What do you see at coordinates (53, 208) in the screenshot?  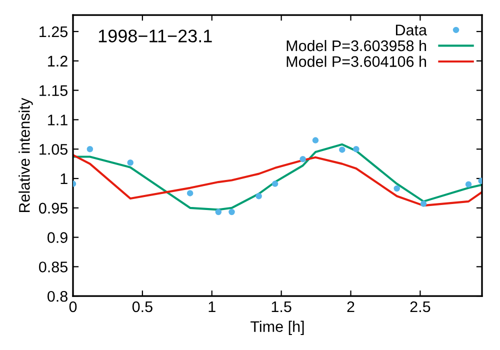 I see `y-tick-label: 0.95` at bounding box center [53, 208].